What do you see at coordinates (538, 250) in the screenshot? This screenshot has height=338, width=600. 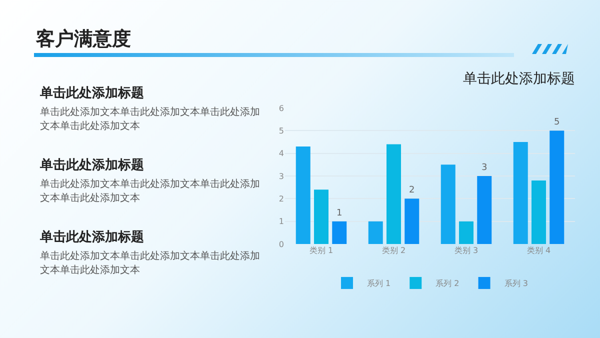 I see `x-tick-label: 类别 4` at bounding box center [538, 250].